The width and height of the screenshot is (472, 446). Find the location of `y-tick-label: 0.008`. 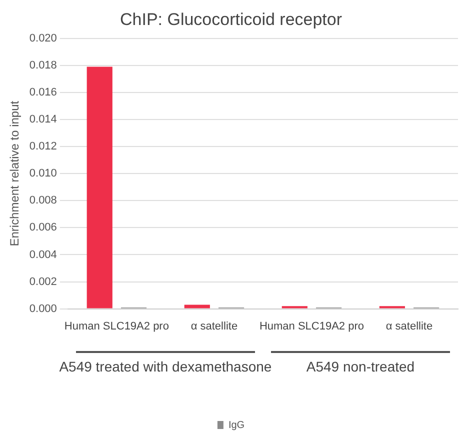

y-tick-label: 0.008 is located at coordinates (43, 200).